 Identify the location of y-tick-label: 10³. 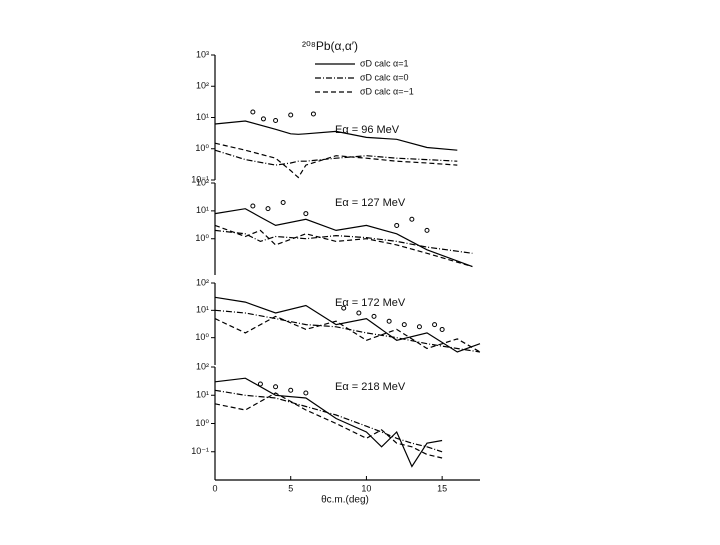
(202, 54).